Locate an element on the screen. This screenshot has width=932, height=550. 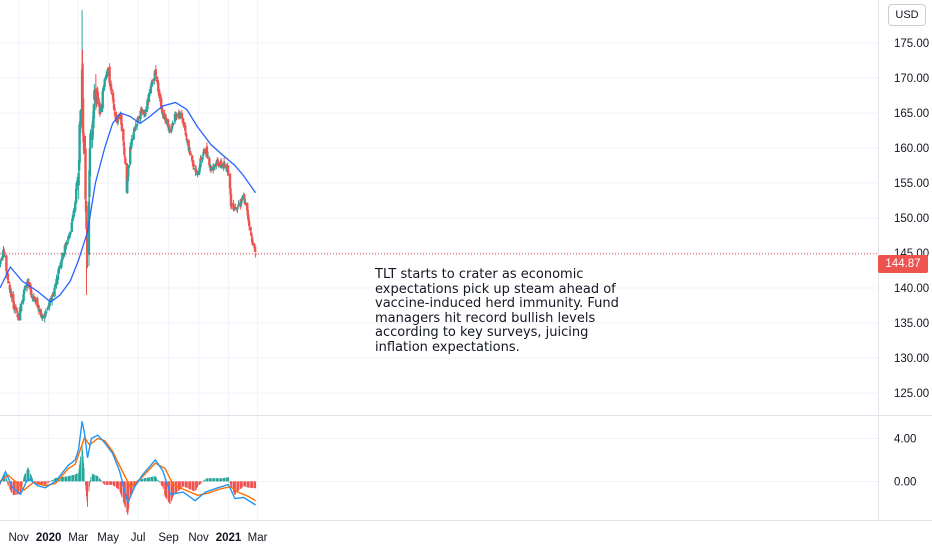
price-tick-label: 160.00 is located at coordinates (911, 149).